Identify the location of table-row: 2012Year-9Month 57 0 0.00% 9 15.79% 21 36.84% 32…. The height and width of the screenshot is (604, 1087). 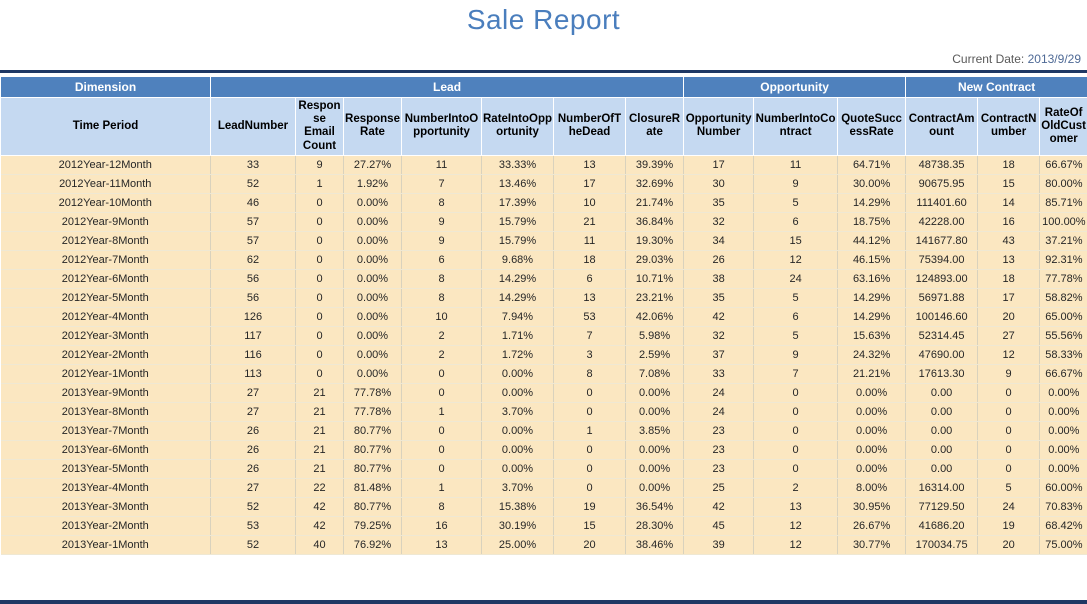
(543, 221).